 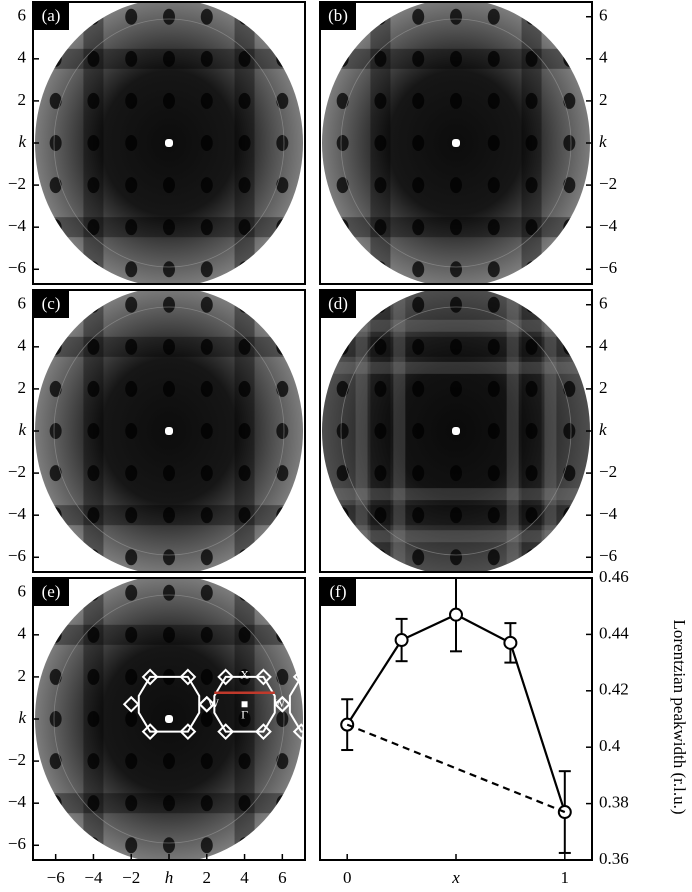 What do you see at coordinates (51, 591) in the screenshot?
I see `panel-label: (e)` at bounding box center [51, 591].